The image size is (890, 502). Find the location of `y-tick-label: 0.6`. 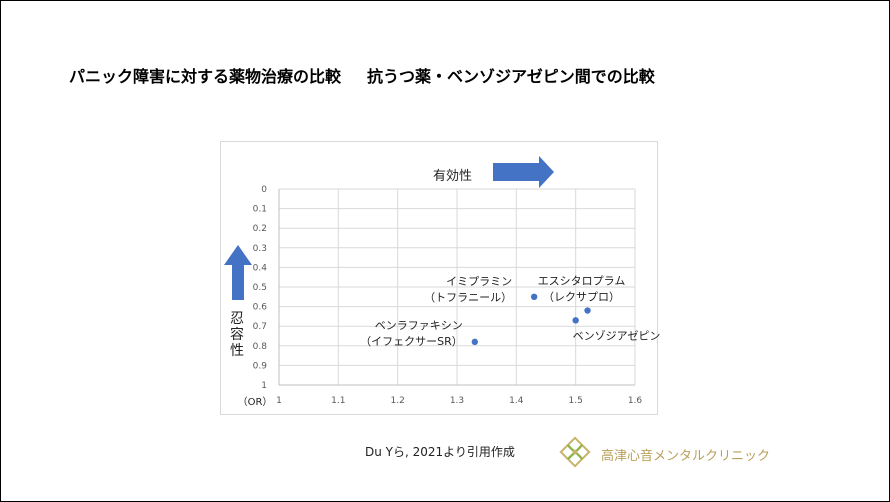

y-tick-label: 0.6 is located at coordinates (260, 308).